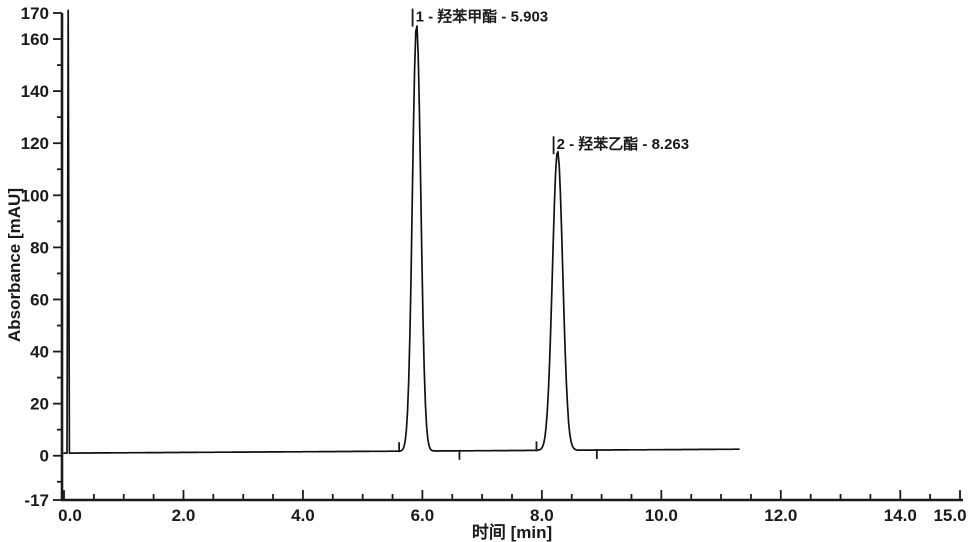 The image size is (975, 542). What do you see at coordinates (35, 39) in the screenshot?
I see `y-axis-tick-label: 160` at bounding box center [35, 39].